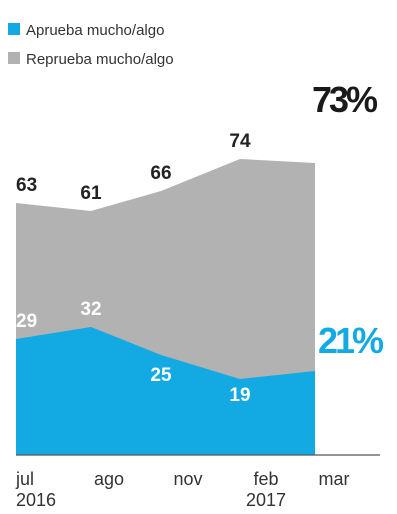 This screenshot has width=397, height=514. I want to click on legend-label-approve: Aprueba mucho/algo, so click(95, 30).